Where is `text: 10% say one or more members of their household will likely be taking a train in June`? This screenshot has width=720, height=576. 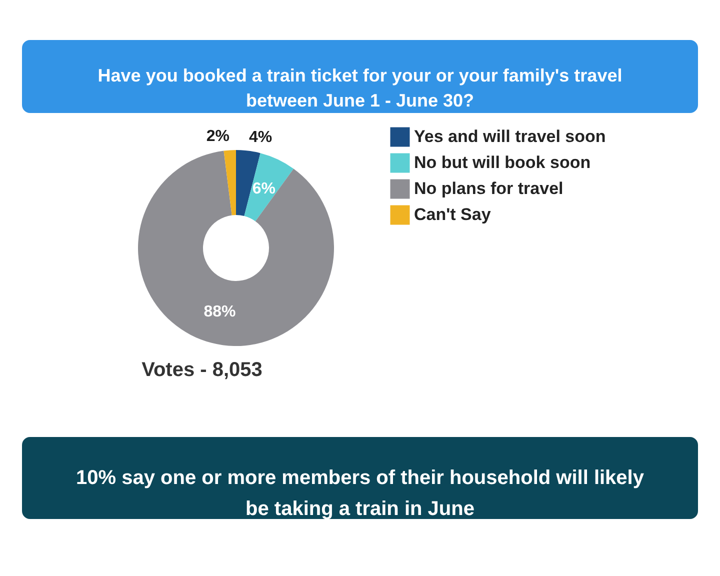 text: 10% say one or more members of their household will likely be taking a train in June is located at coordinates (360, 493).